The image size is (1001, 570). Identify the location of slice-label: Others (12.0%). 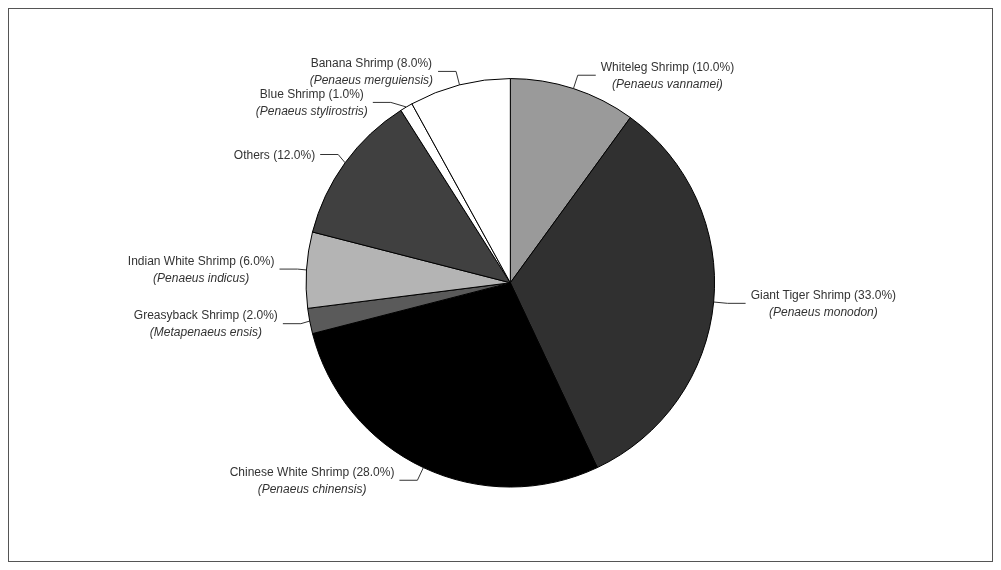
(274, 154).